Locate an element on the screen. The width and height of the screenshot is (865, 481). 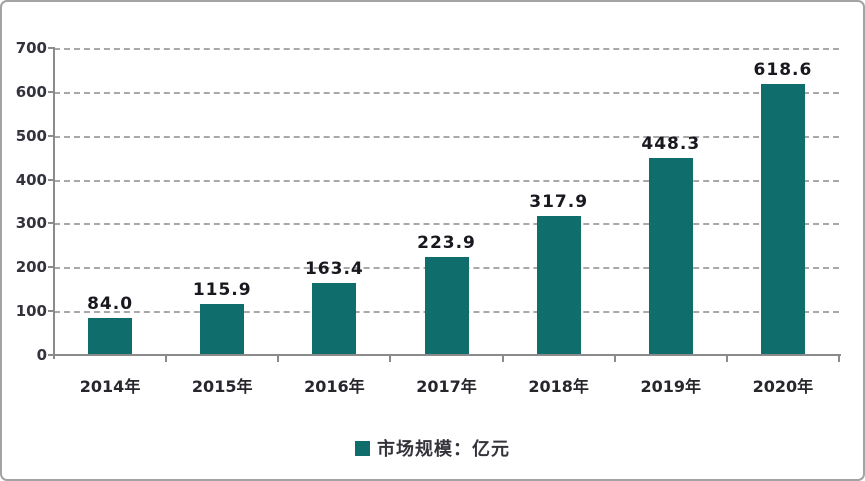
y-axis-line is located at coordinates (54, 203).